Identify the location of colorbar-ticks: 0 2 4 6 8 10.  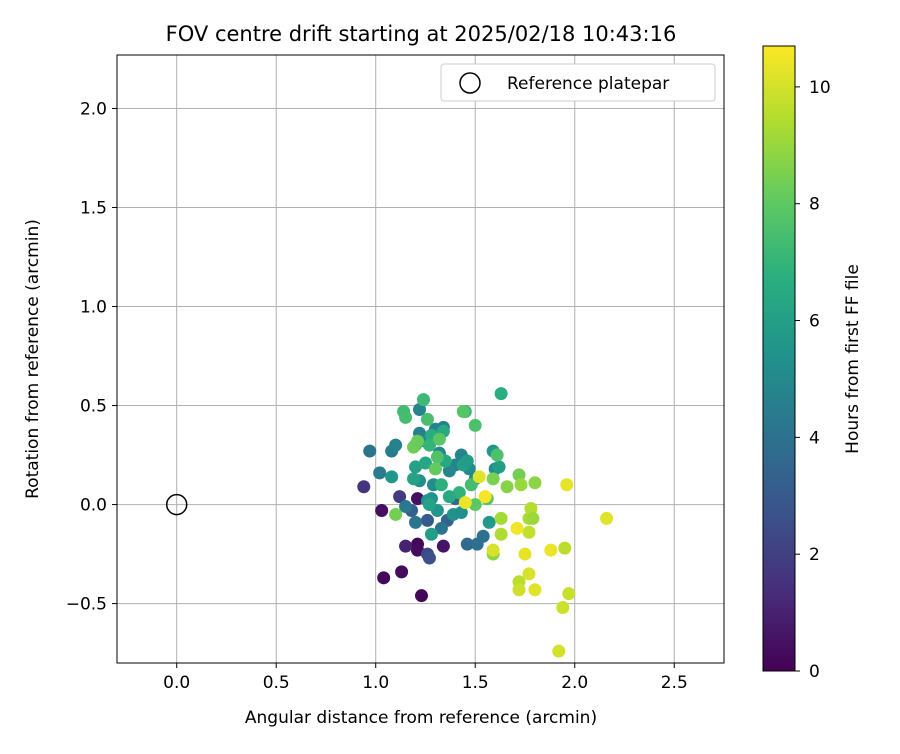
(813, 380).